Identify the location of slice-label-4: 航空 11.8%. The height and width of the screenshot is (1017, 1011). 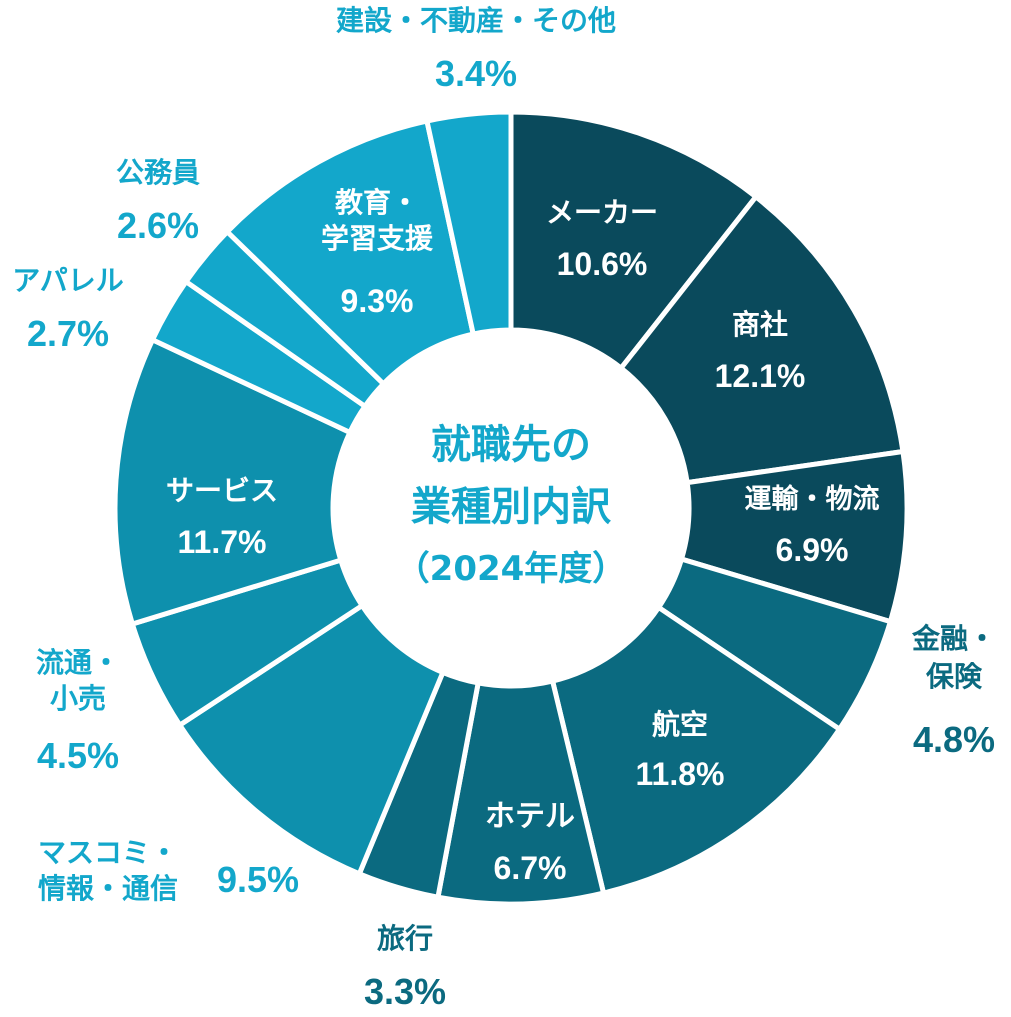
(680, 750).